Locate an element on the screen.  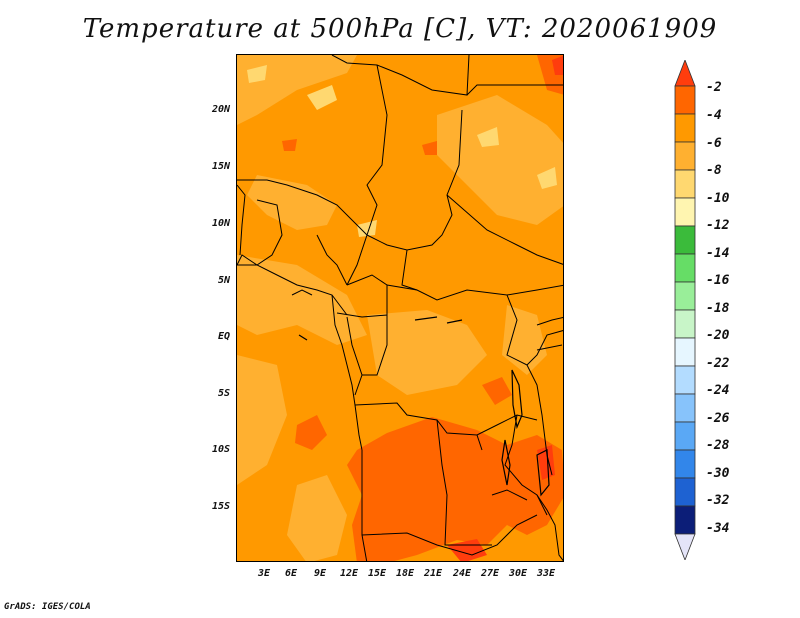
colorbar-label: -26 is located at coordinates (718, 418).